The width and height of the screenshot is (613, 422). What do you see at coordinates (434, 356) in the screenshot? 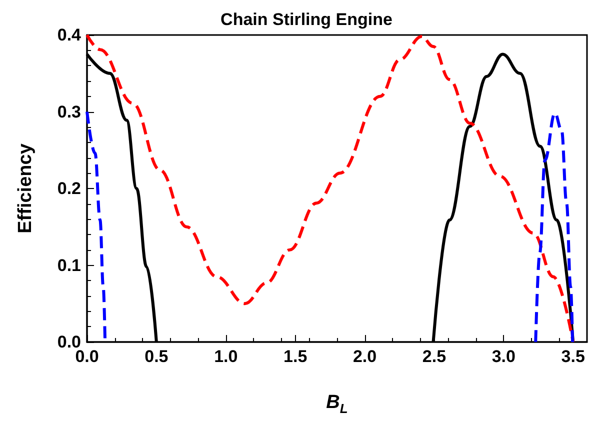
I see `x-tick-label: 2.5` at bounding box center [434, 356].